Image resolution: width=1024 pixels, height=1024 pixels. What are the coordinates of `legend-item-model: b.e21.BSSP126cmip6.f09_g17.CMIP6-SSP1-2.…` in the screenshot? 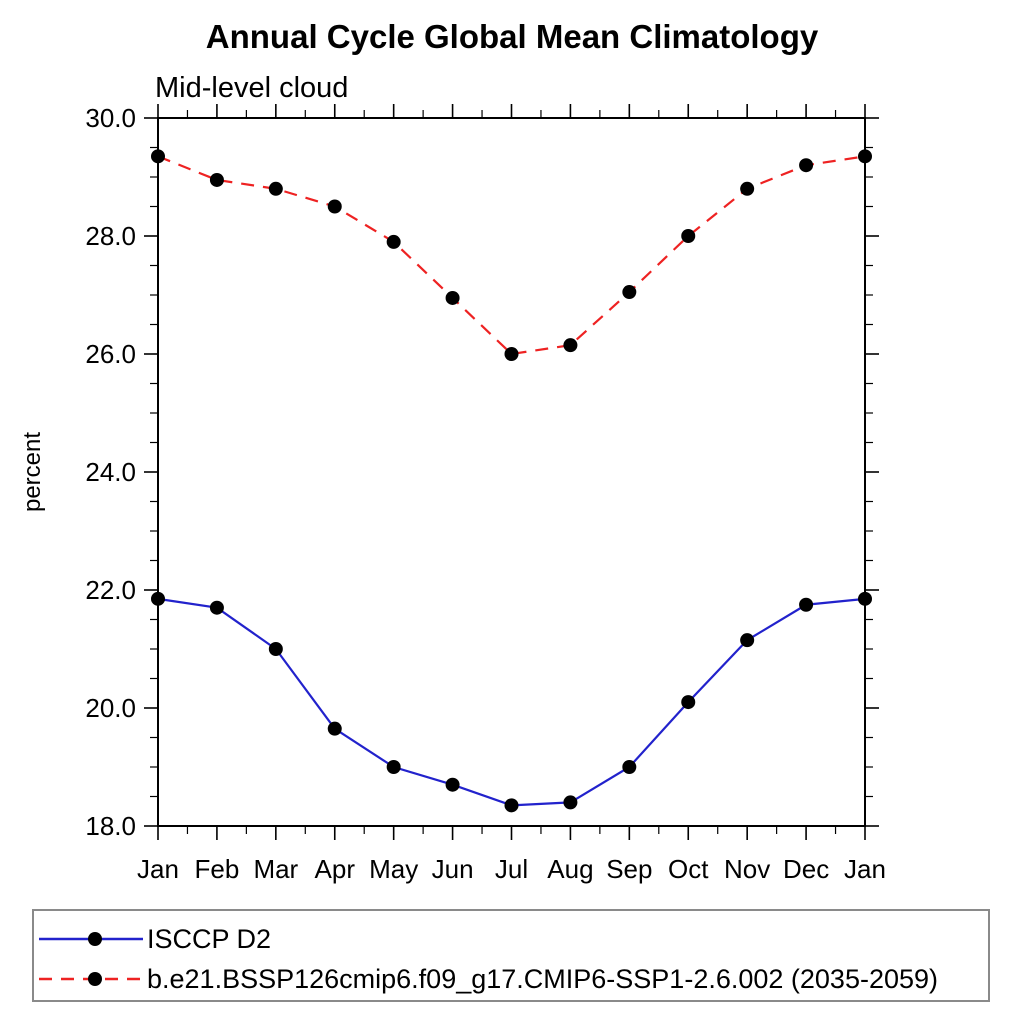 It's located at (488, 979).